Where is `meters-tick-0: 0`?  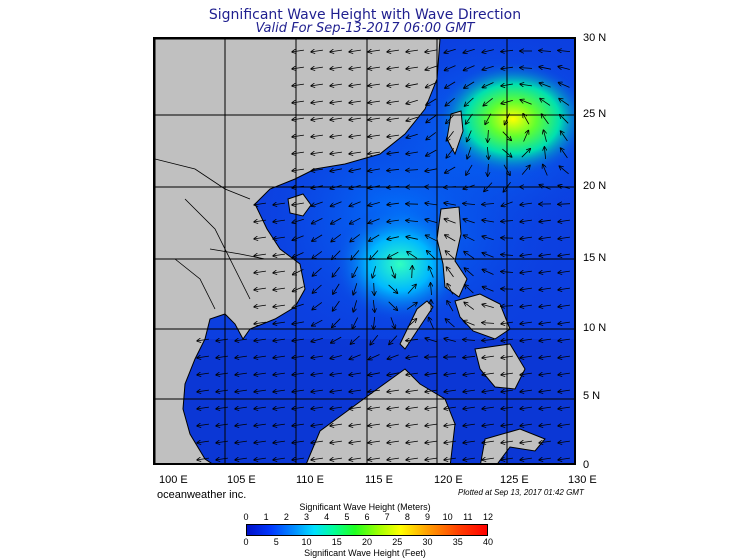 meters-tick-0: 0 is located at coordinates (246, 517).